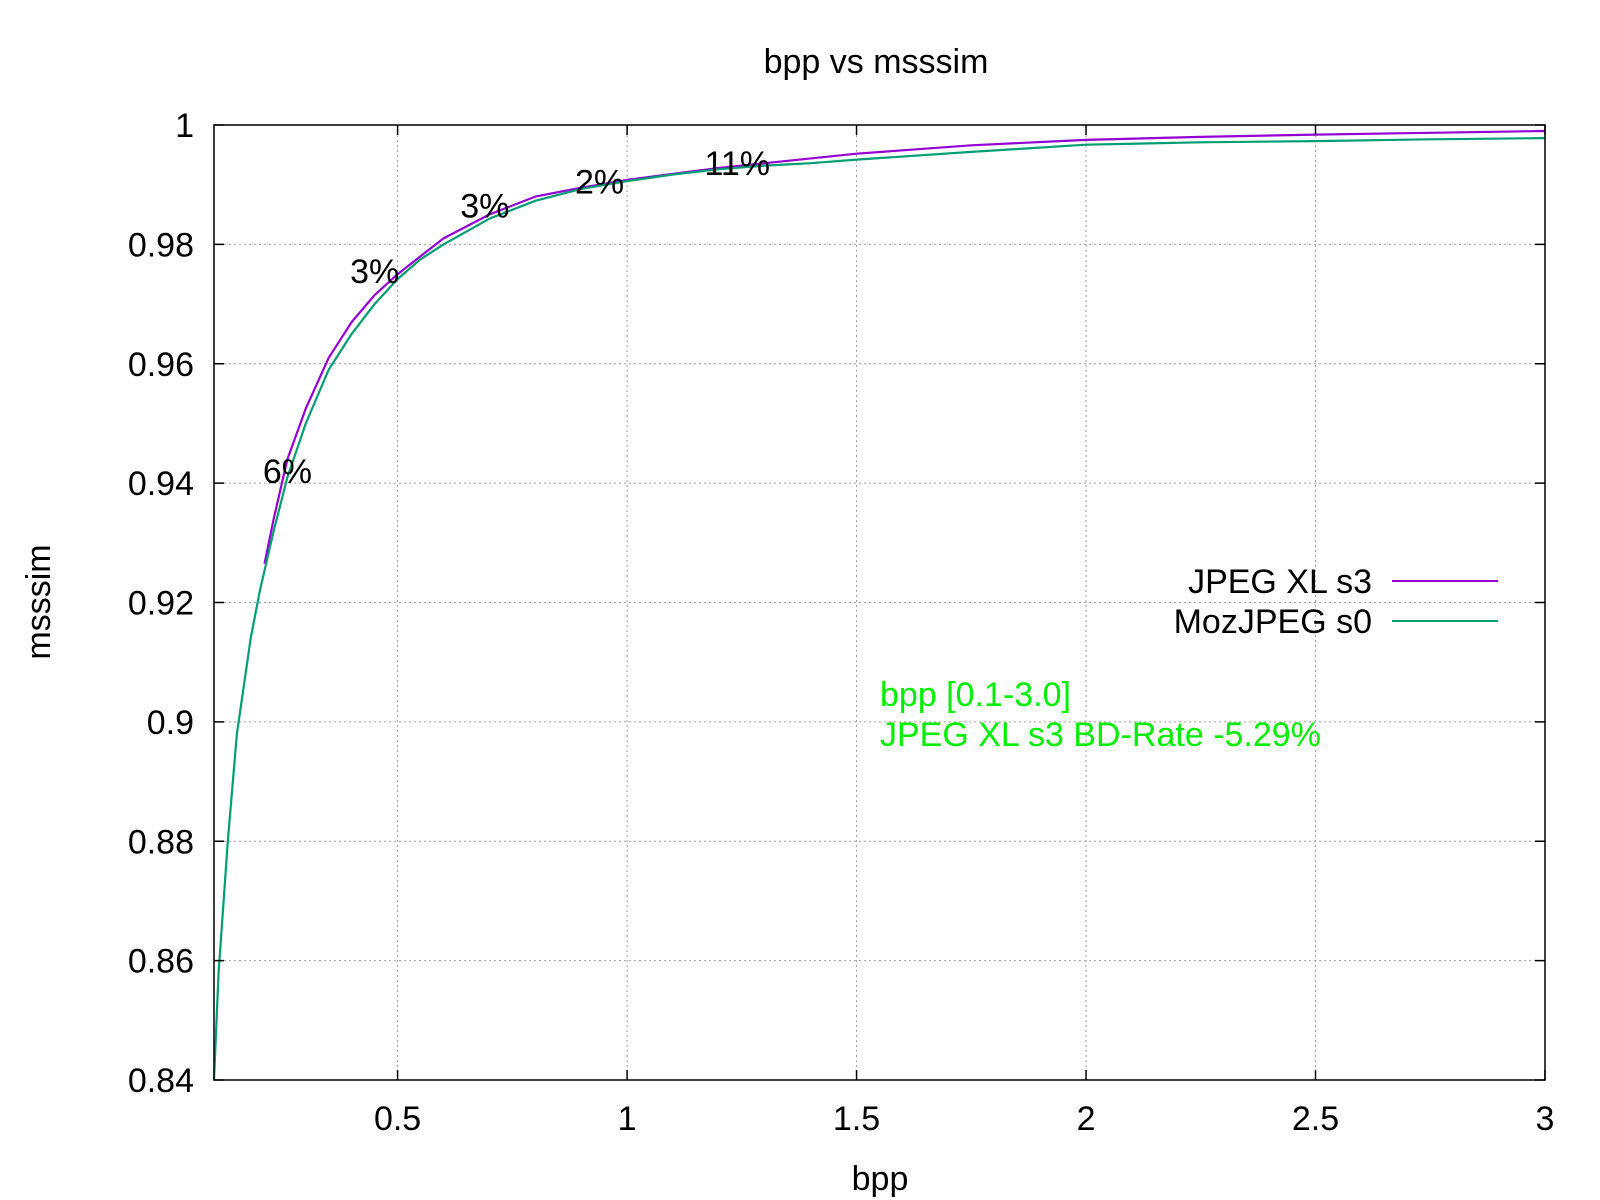 This screenshot has width=1600, height=1200. What do you see at coordinates (876, 62) in the screenshot?
I see `chart-title: bpp vs msssim` at bounding box center [876, 62].